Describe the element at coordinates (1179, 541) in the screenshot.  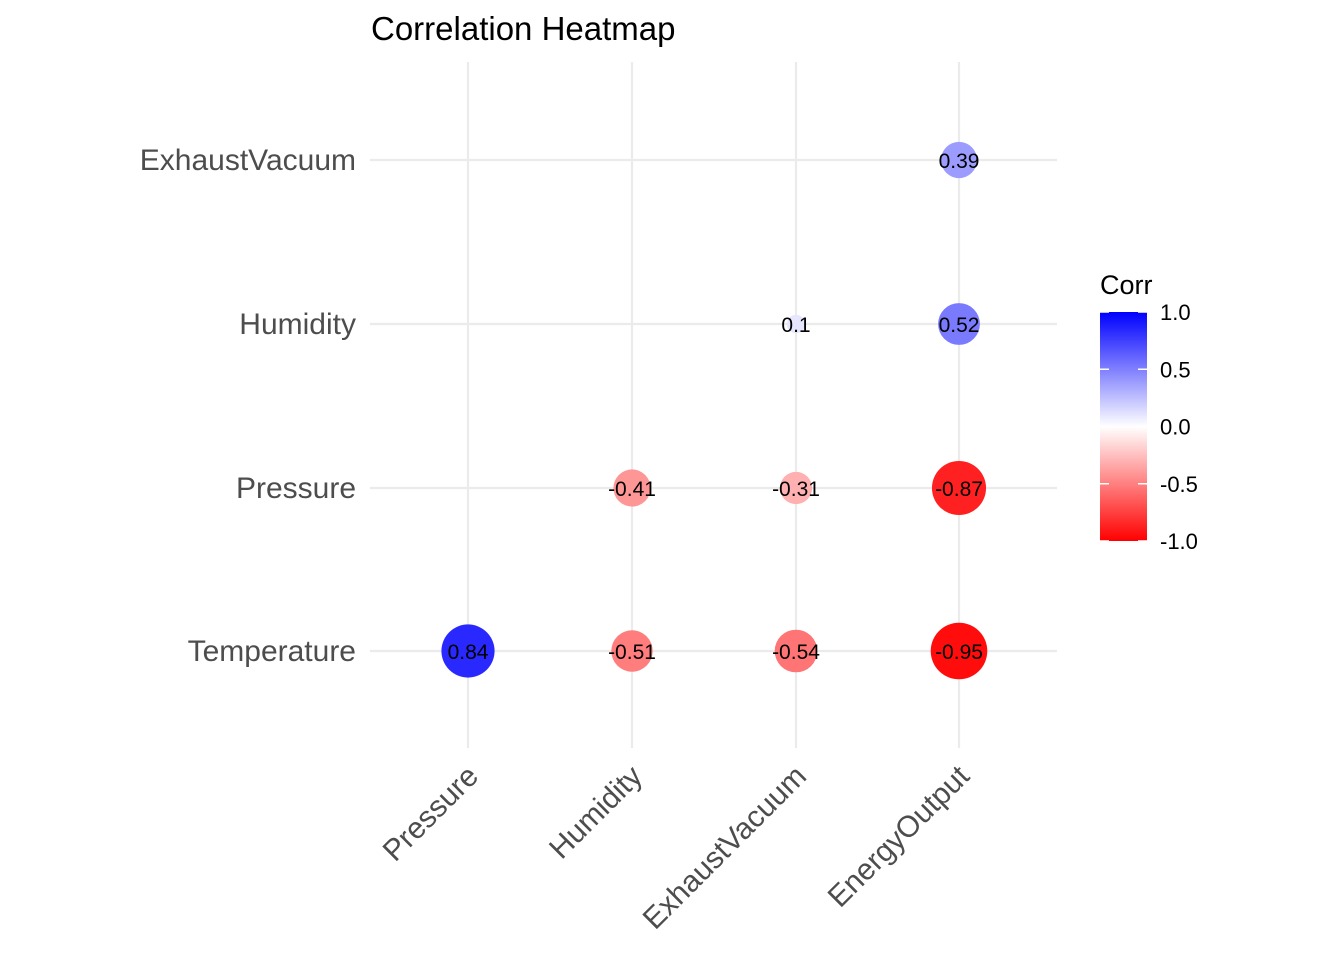
I see `legend-tick-label: -1.0` at that location.